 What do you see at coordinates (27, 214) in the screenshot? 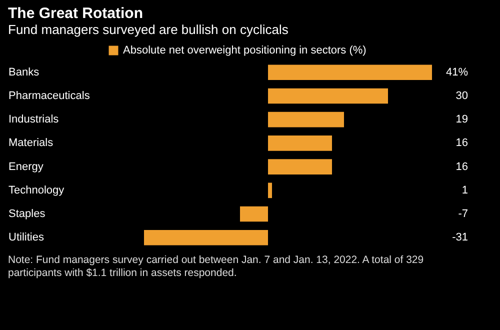
I see `y-tick-label: Staples` at bounding box center [27, 214].